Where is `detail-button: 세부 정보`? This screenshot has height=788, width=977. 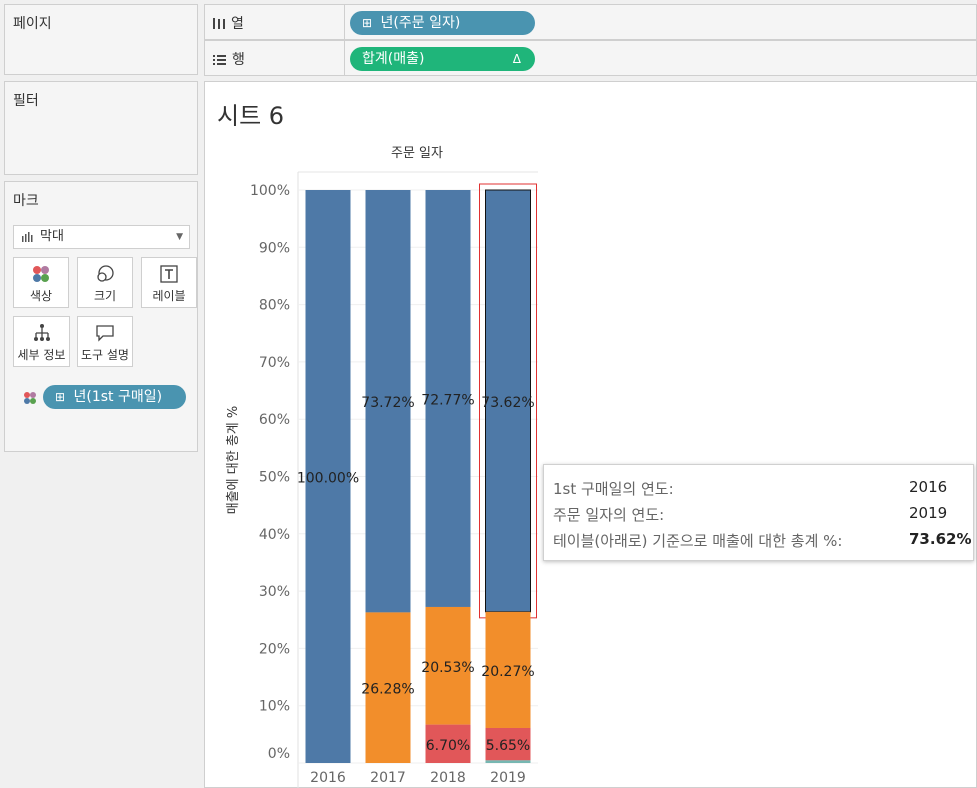
detail-button: 세부 정보 is located at coordinates (41, 341).